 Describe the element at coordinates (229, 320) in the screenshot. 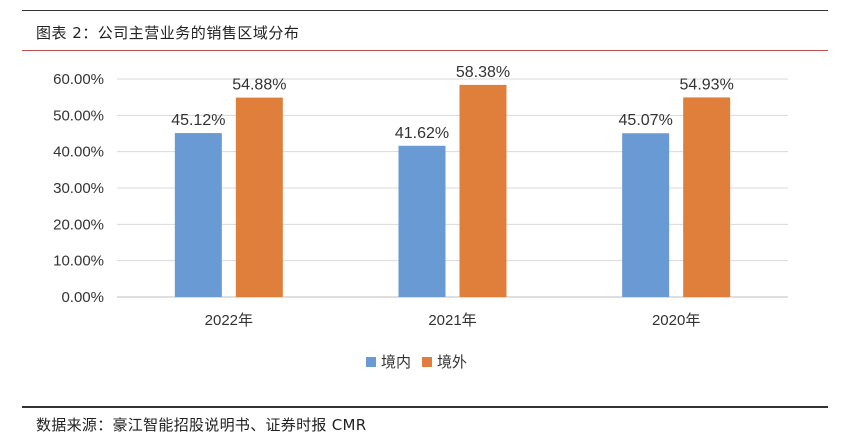

I see `x-tick-label: 2022年` at that location.